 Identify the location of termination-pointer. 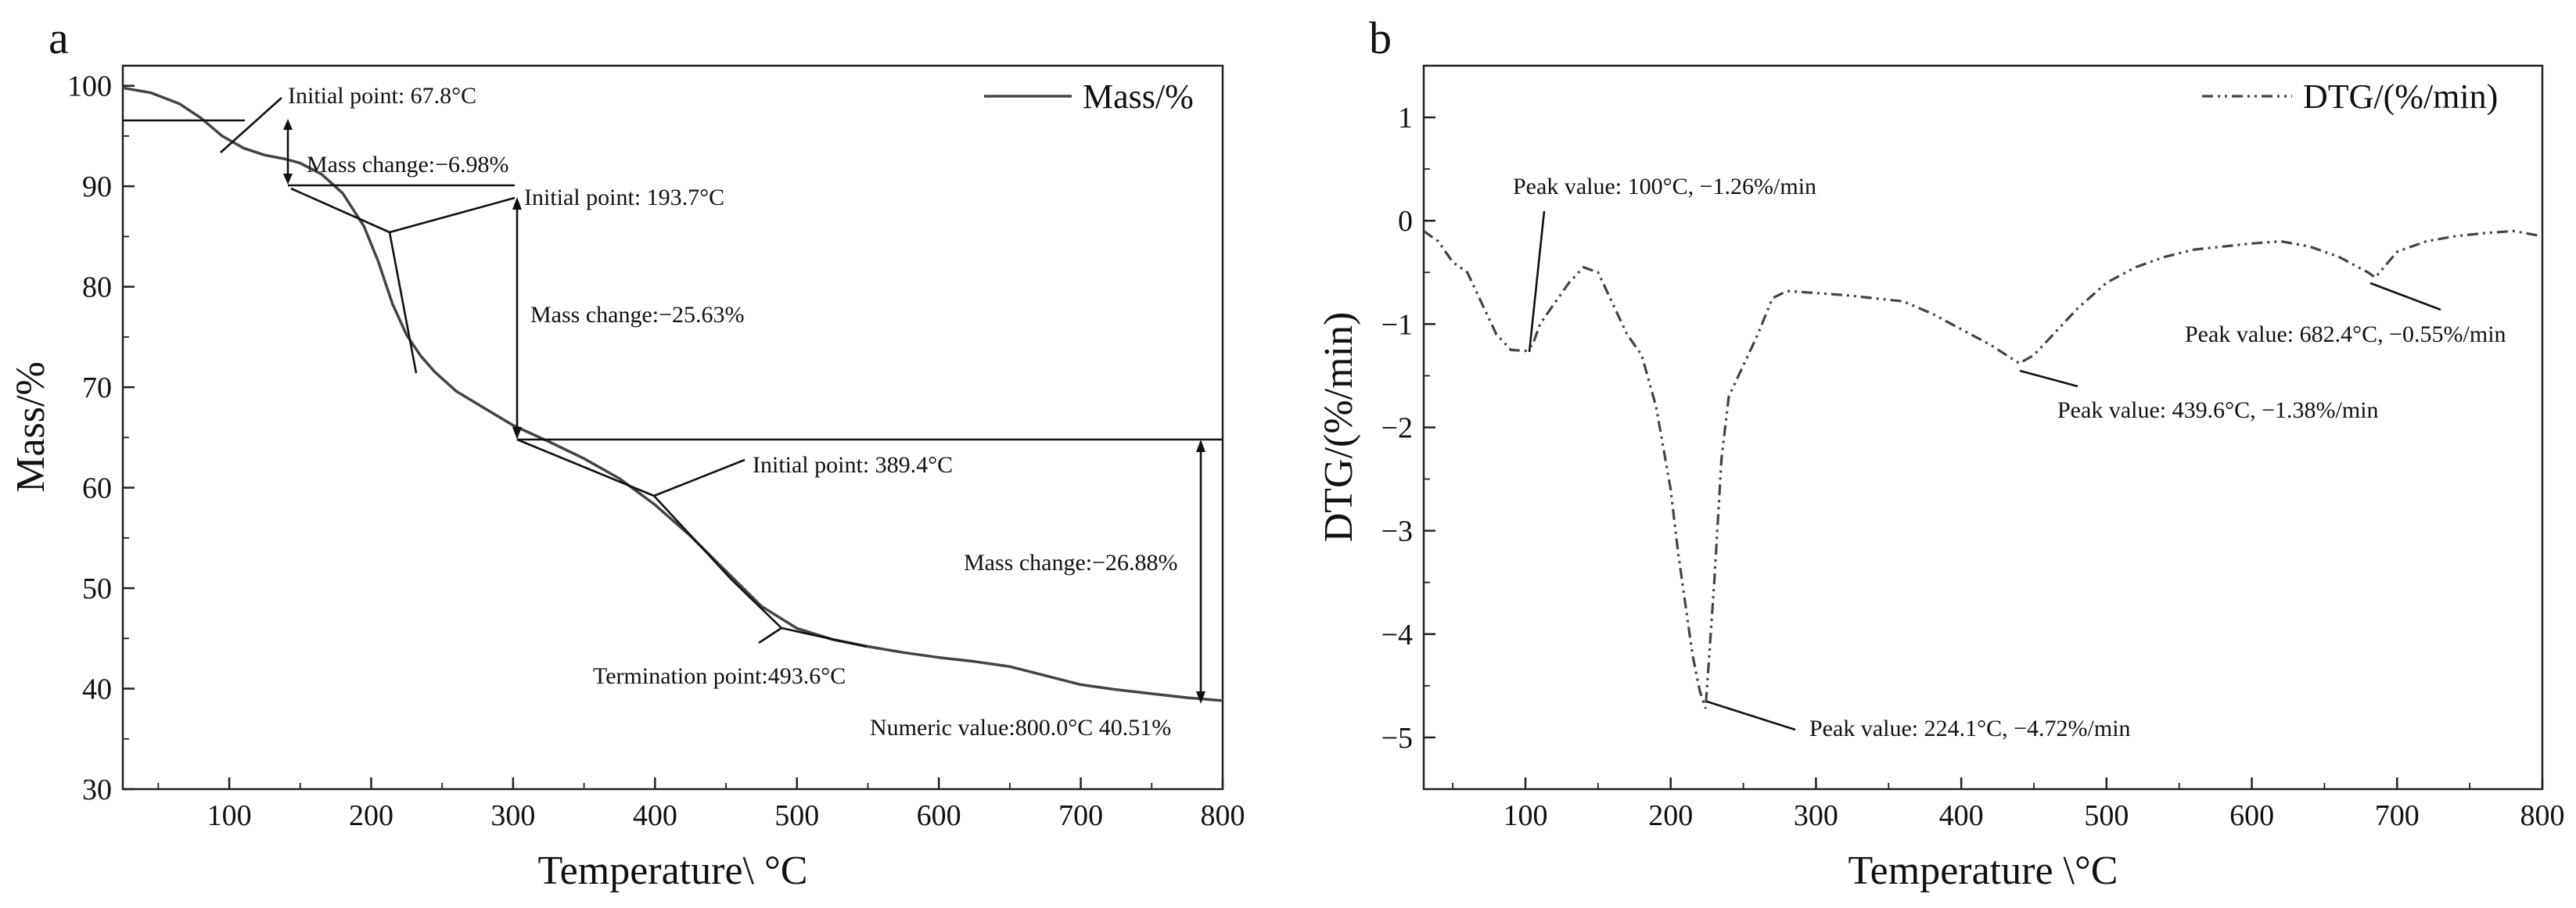
(770, 635).